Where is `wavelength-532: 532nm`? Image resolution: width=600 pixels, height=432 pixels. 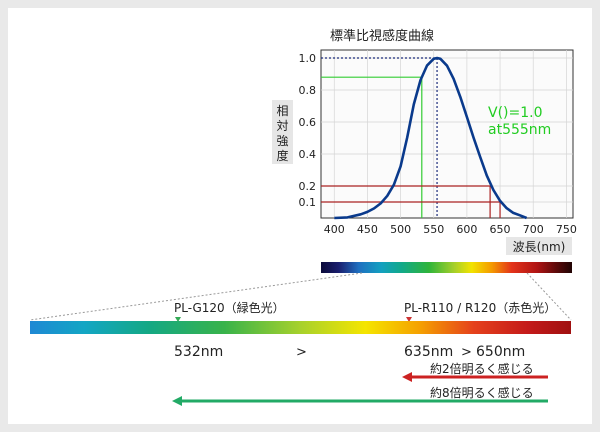 wavelength-532: 532nm is located at coordinates (198, 352).